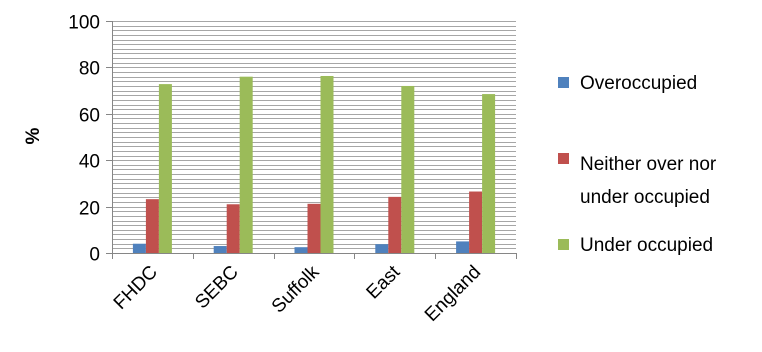  Describe the element at coordinates (94, 255) in the screenshot. I see `y-tick-label: 0` at that location.